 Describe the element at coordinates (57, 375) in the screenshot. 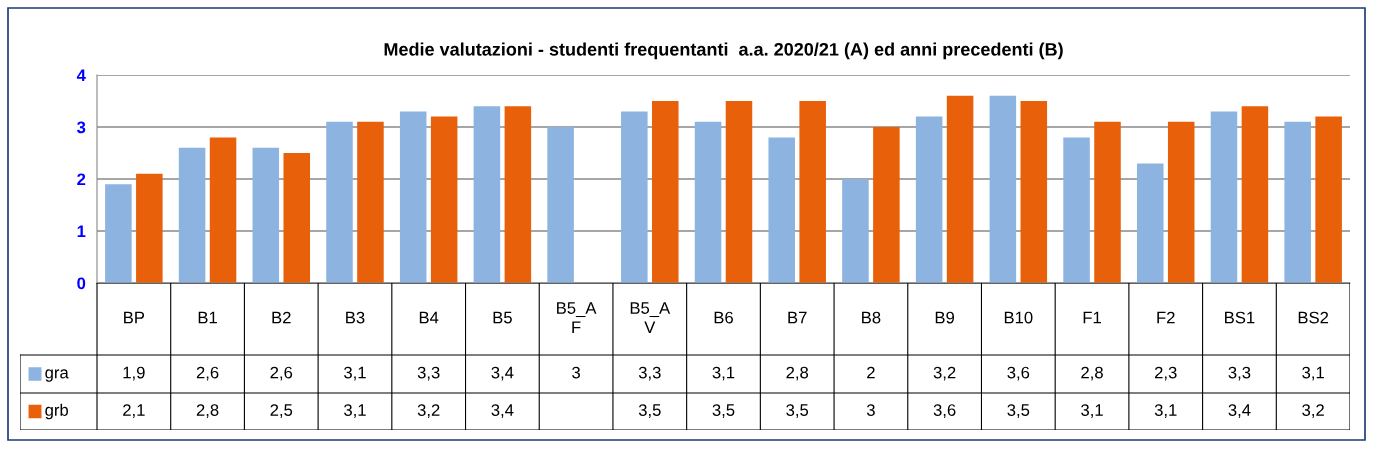

I see `legend-label: gra` at that location.